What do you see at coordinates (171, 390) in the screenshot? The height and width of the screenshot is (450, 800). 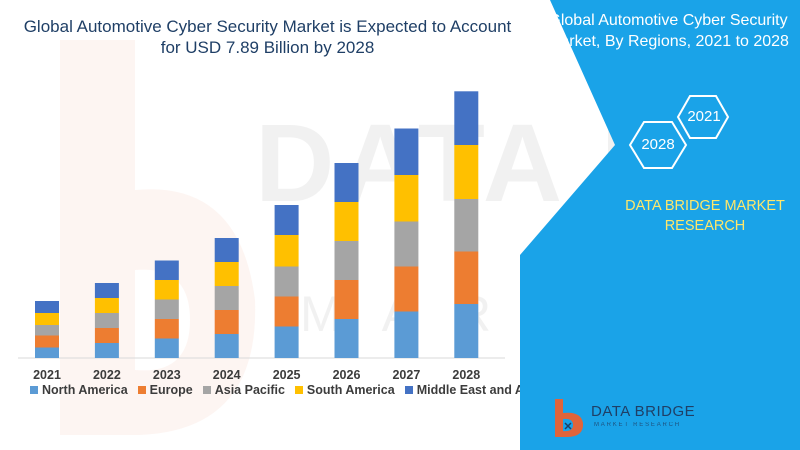 I see `legend-label: Europe` at bounding box center [171, 390].